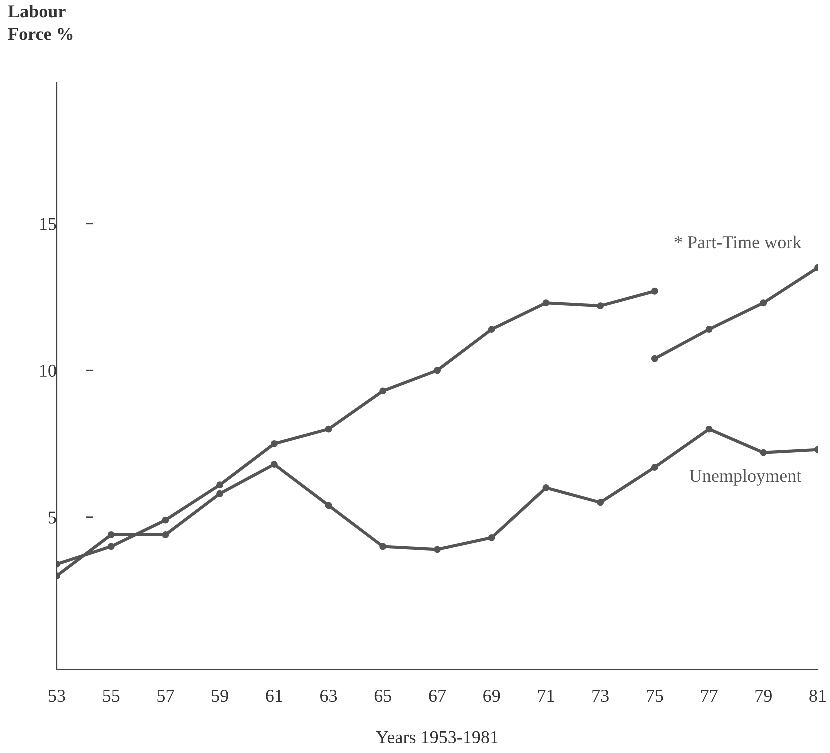 The image size is (830, 753). What do you see at coordinates (274, 696) in the screenshot?
I see `x-tick-label: 61` at bounding box center [274, 696].